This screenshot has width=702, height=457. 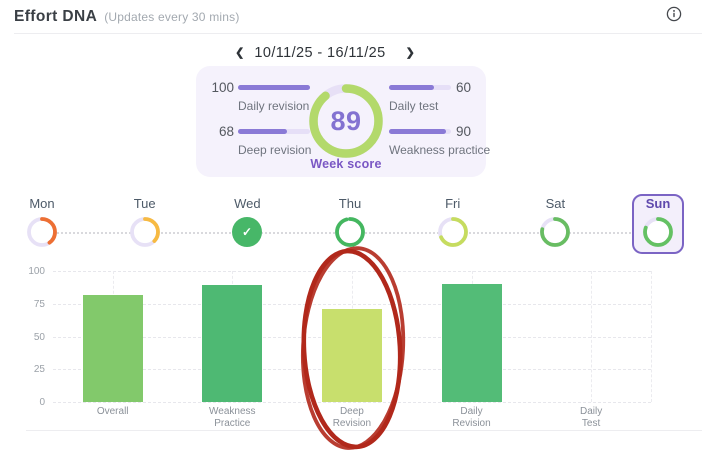 I want to click on page-subtitle: (Updates every 30 mins), so click(x=172, y=17).